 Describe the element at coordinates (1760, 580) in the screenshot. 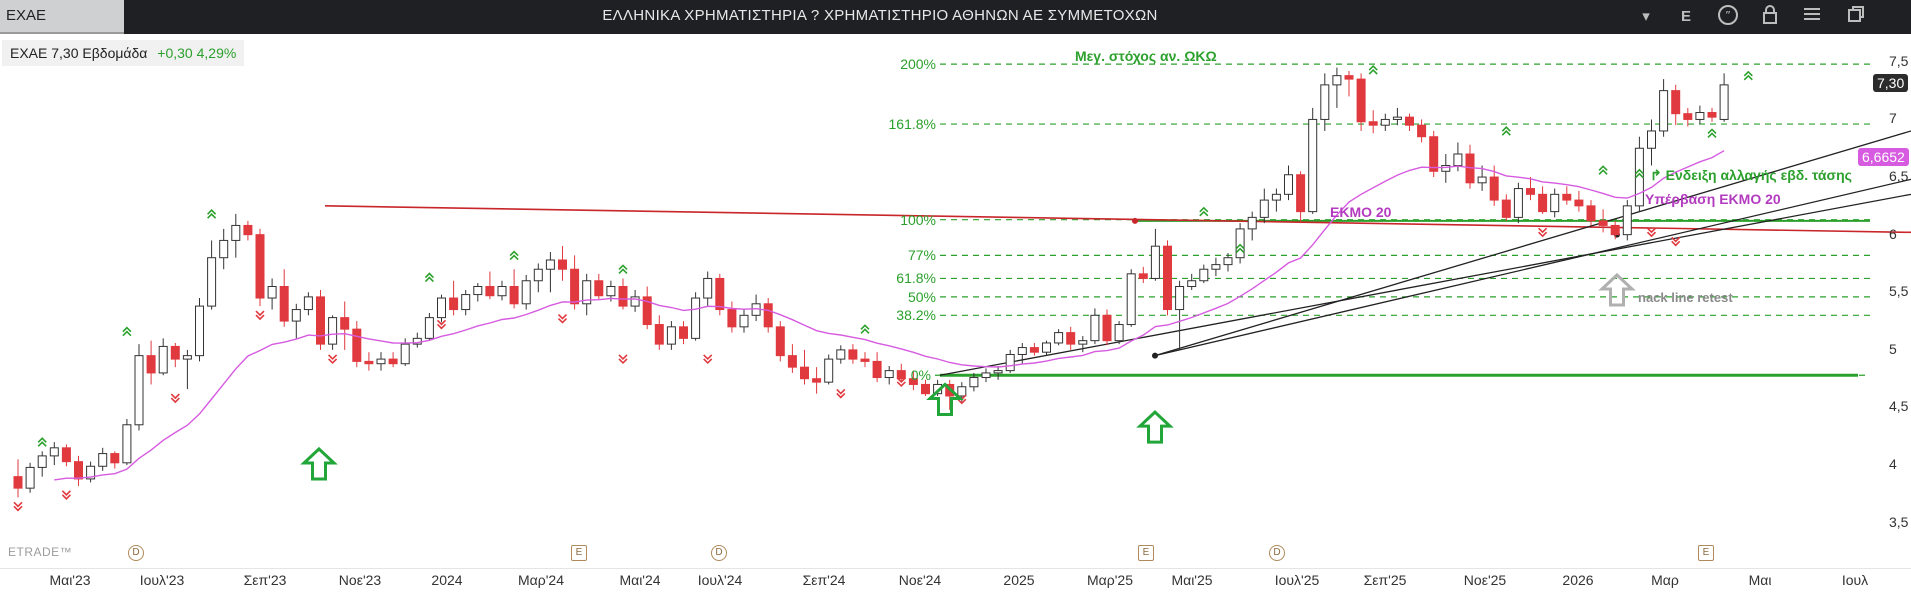

I see `x-tick-label: Μαι` at that location.